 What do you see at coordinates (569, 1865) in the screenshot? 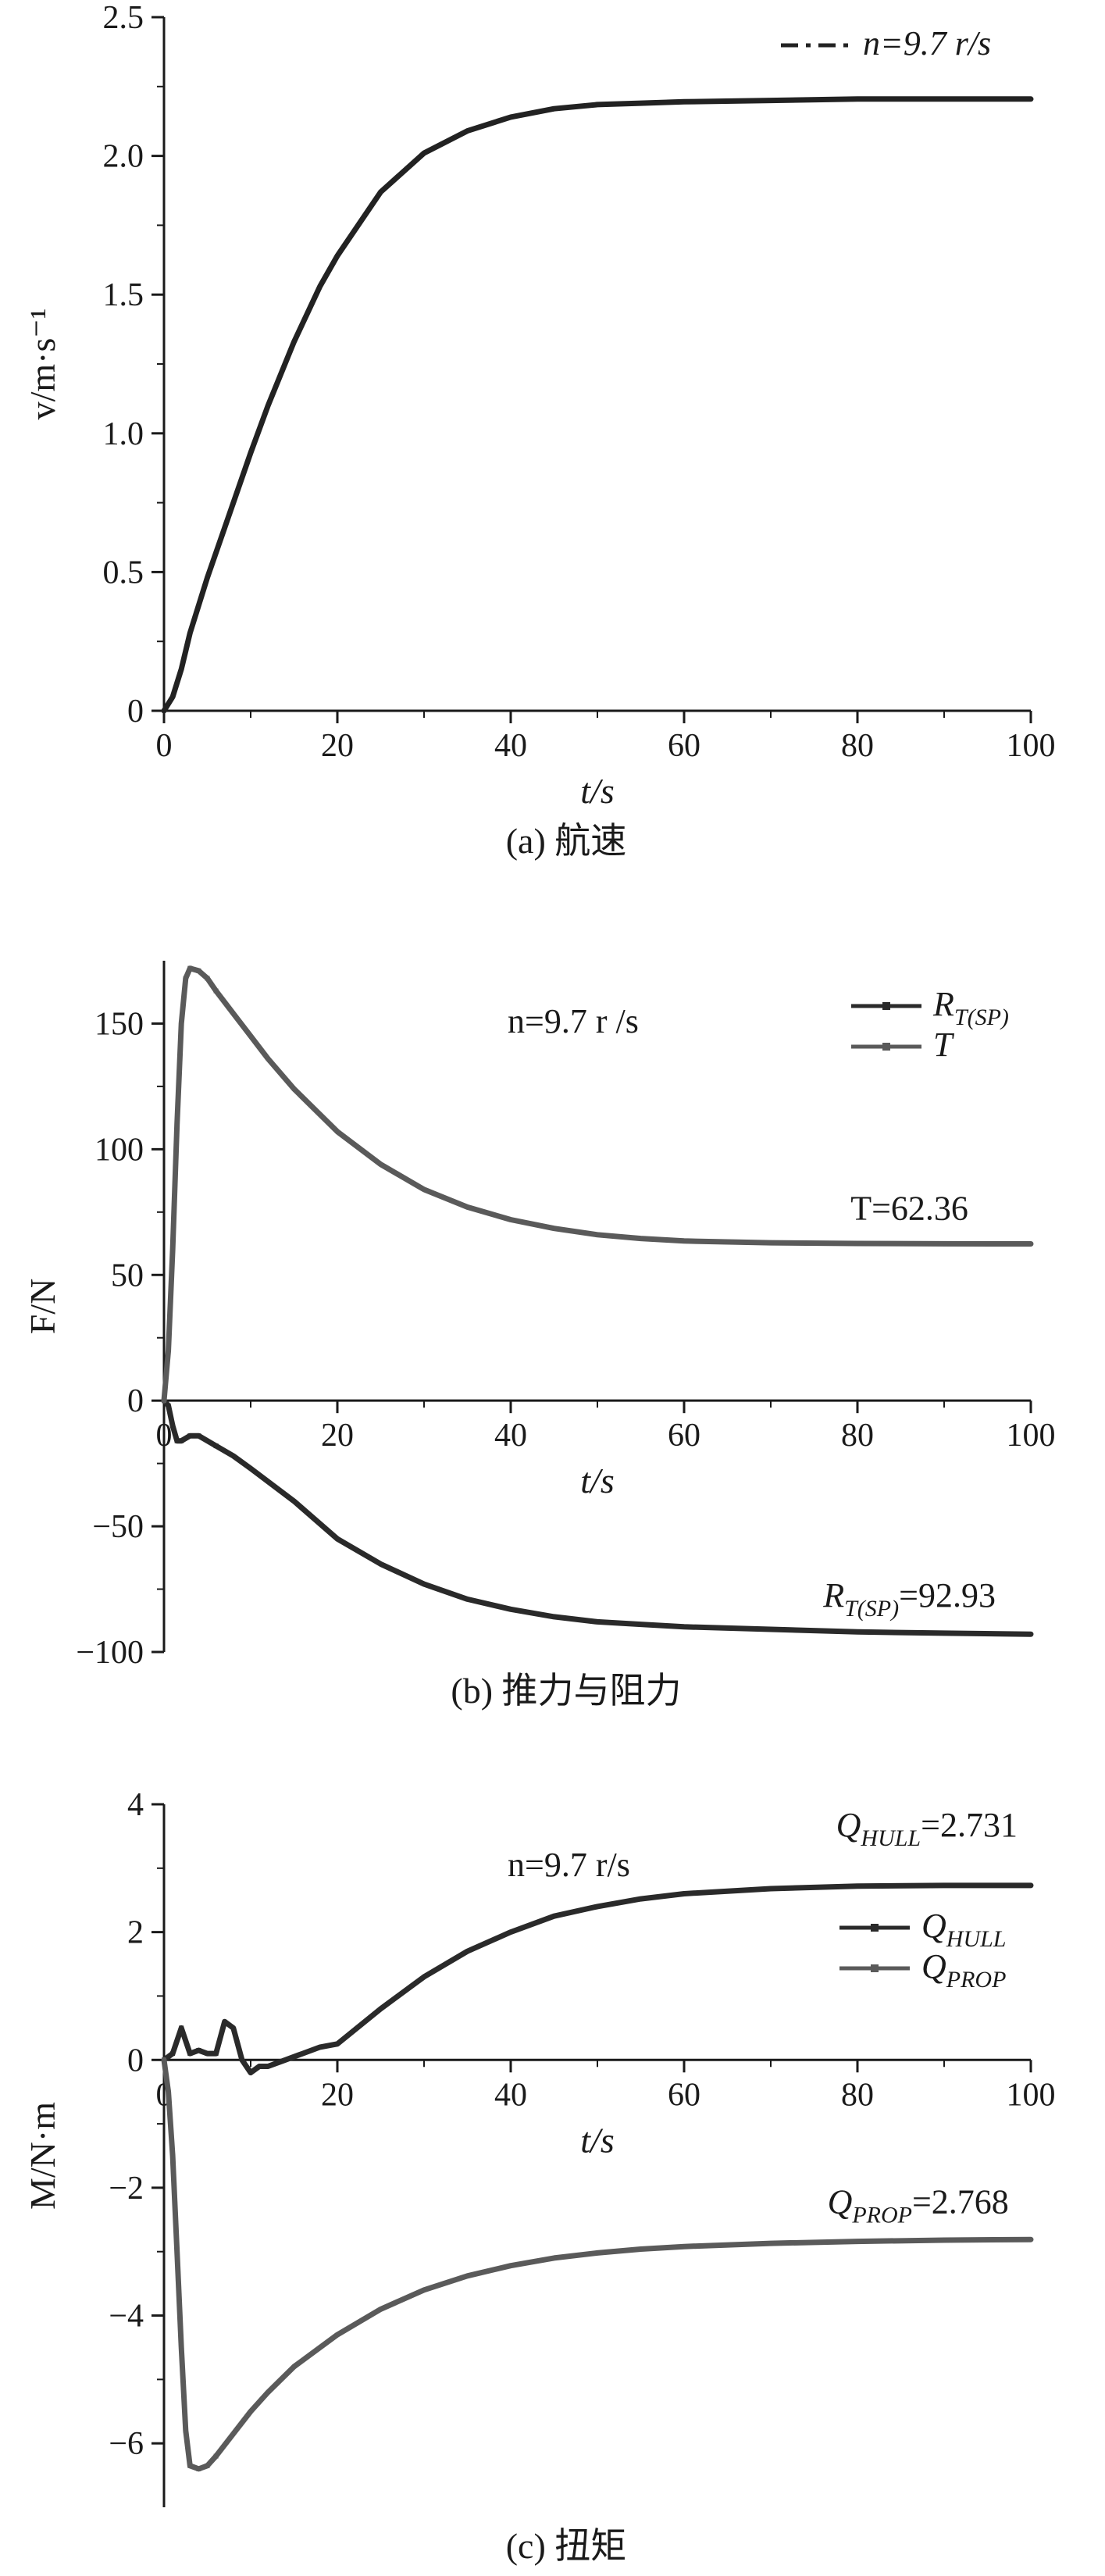
I see `speed-annotation: n=9.7 r/s` at bounding box center [569, 1865].